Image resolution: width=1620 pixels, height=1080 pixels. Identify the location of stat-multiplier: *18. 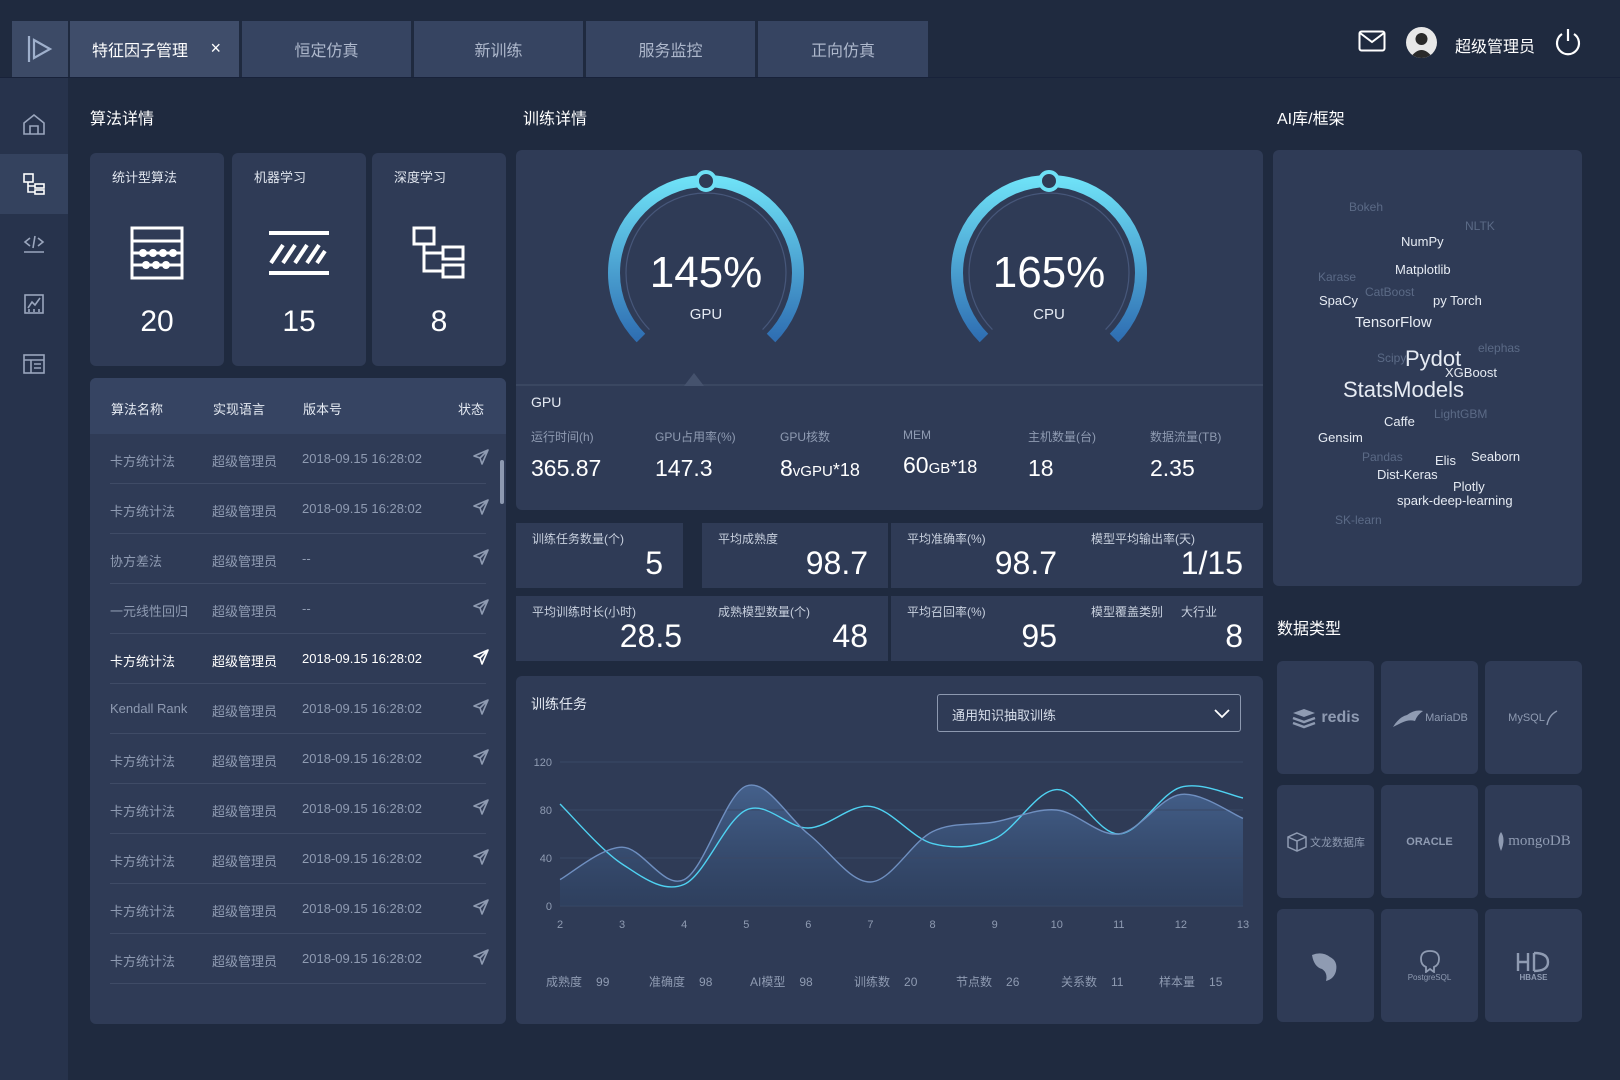
(964, 467).